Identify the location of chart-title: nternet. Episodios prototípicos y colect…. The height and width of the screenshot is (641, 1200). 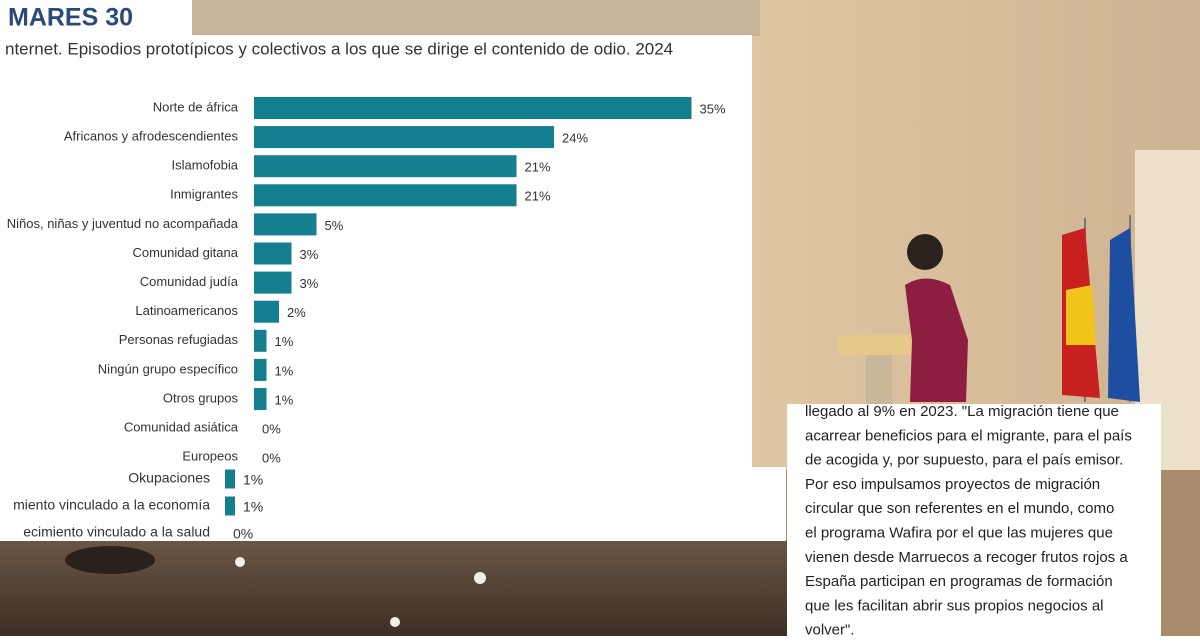
(339, 48).